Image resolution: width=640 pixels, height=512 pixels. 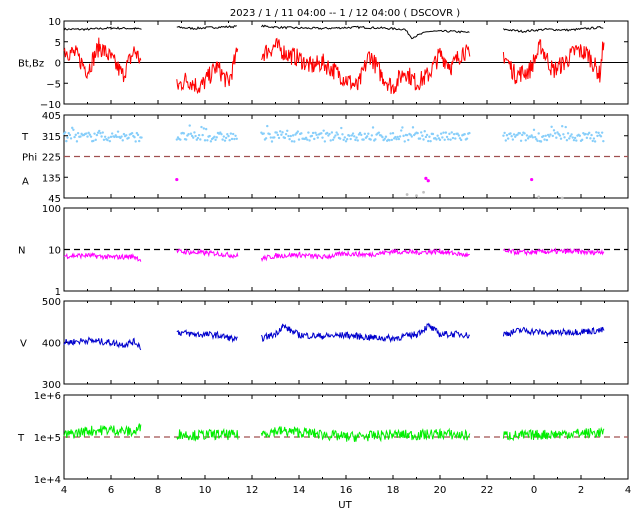 I want to click on bt-line, so click(x=102, y=28).